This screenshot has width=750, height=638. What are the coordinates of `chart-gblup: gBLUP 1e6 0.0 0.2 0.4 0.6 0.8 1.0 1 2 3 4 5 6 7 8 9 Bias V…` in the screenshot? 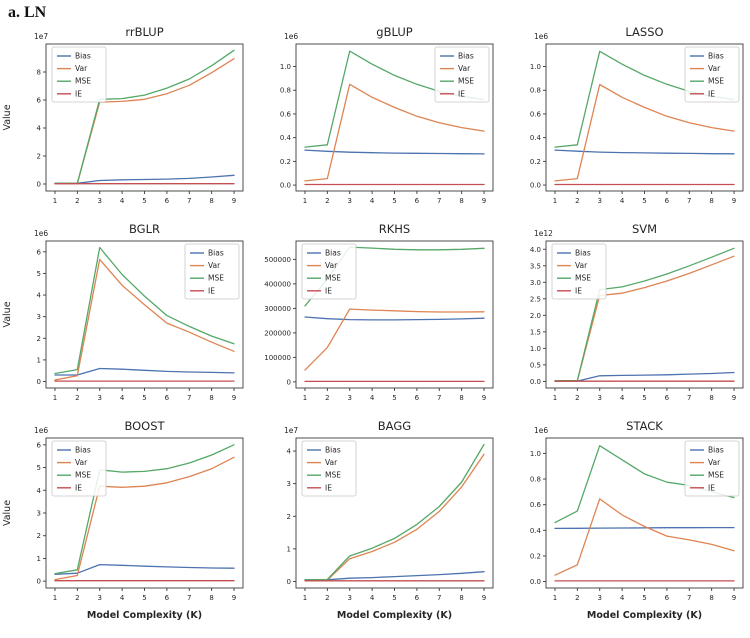 It's located at (375, 120).